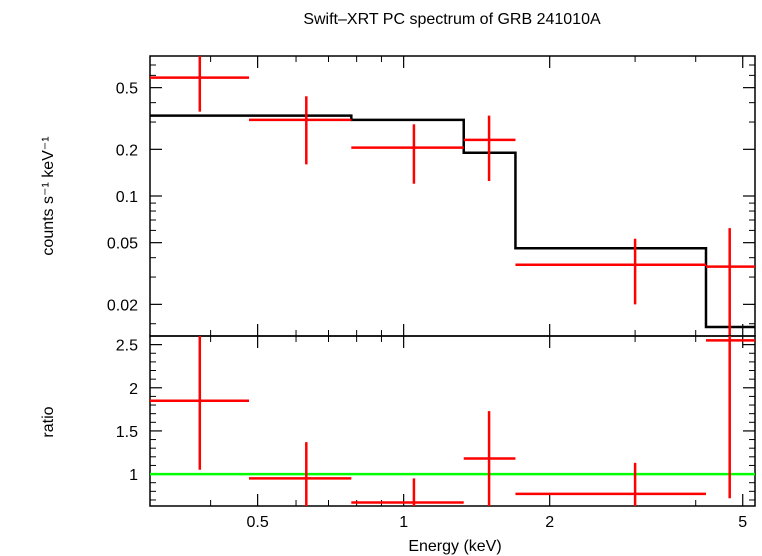 Image resolution: width=762 pixels, height=556 pixels. Describe the element at coordinates (133, 389) in the screenshot. I see `y-tick-label: 2` at that location.